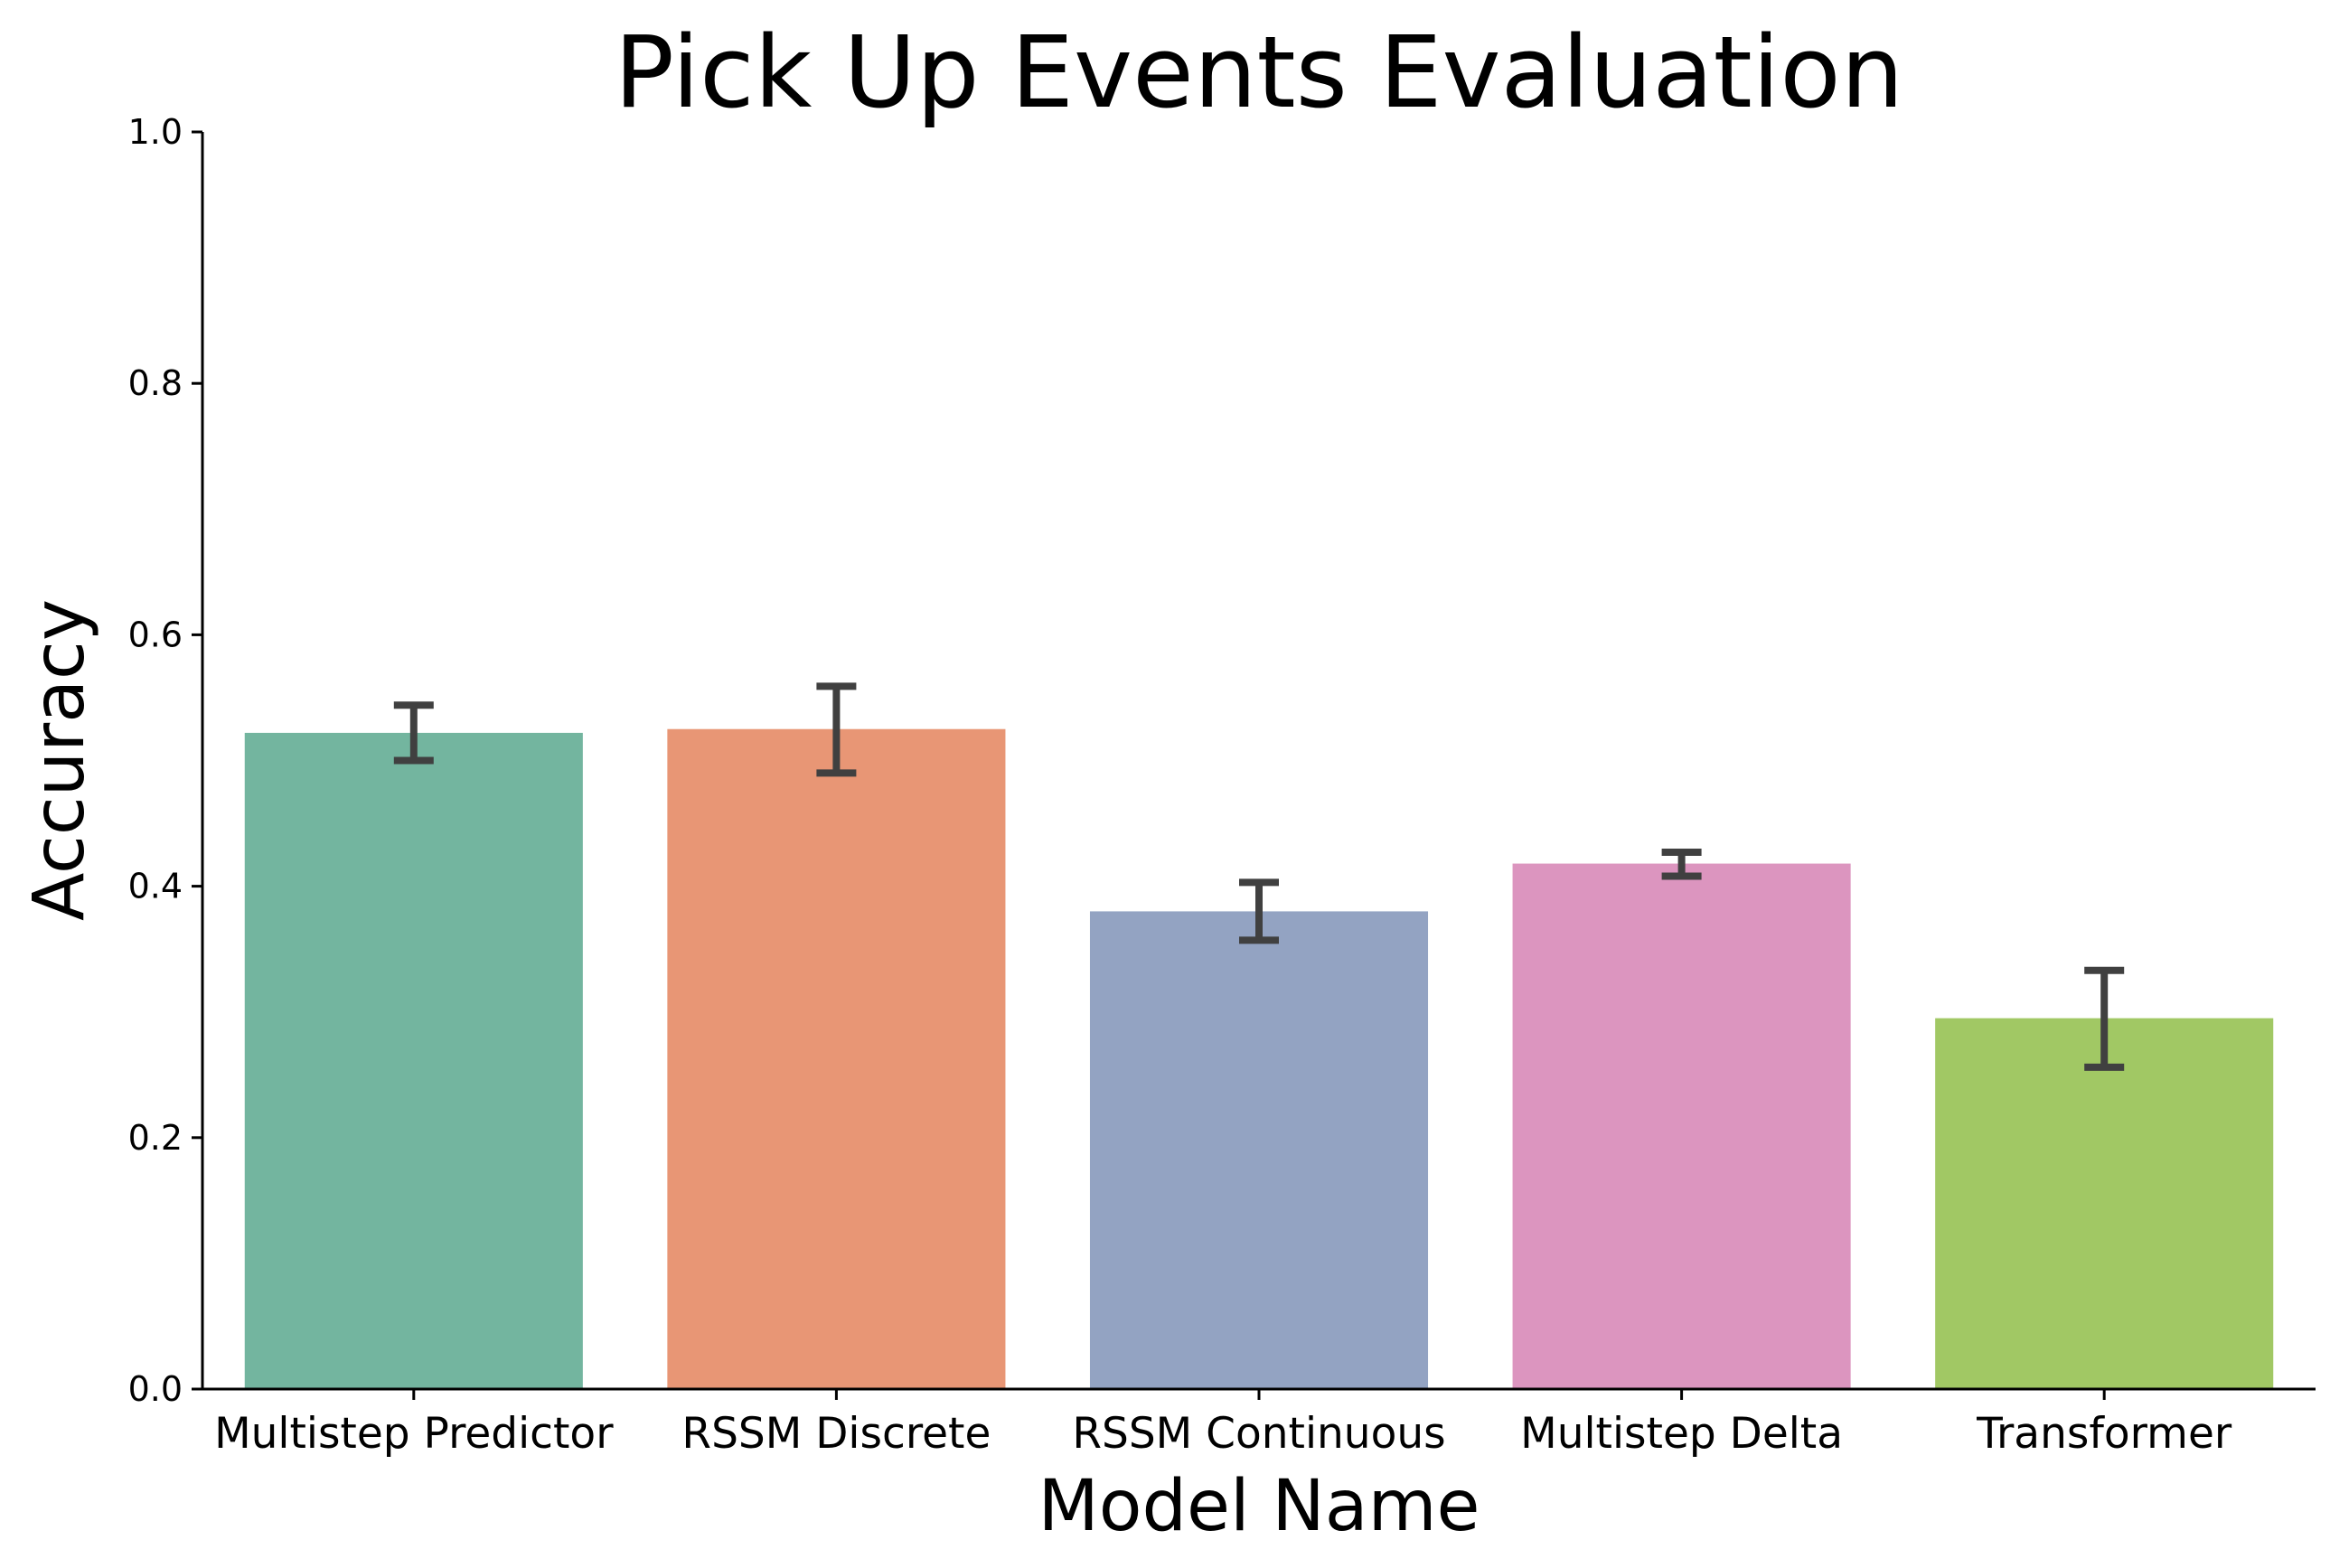 The height and width of the screenshot is (1568, 2330). Describe the element at coordinates (156, 1138) in the screenshot. I see `y-tick-label: 0.2` at that location.